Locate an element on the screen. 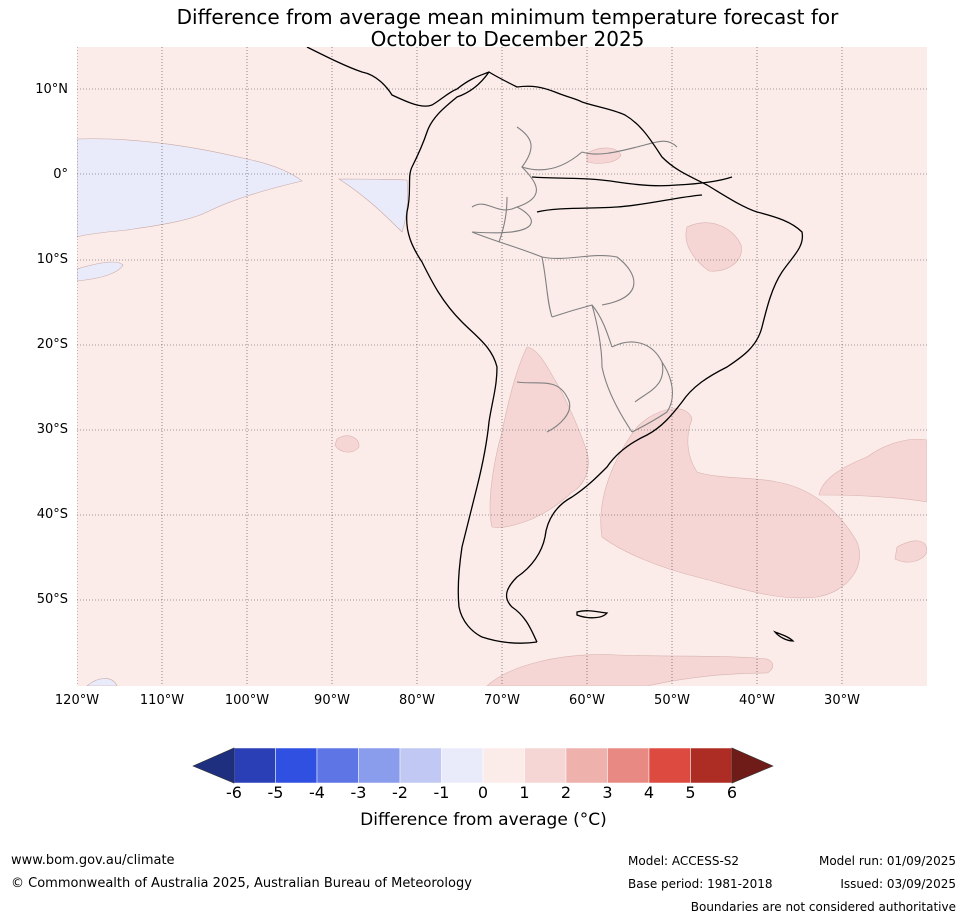  lon-label-40w: 40°W is located at coordinates (757, 700).